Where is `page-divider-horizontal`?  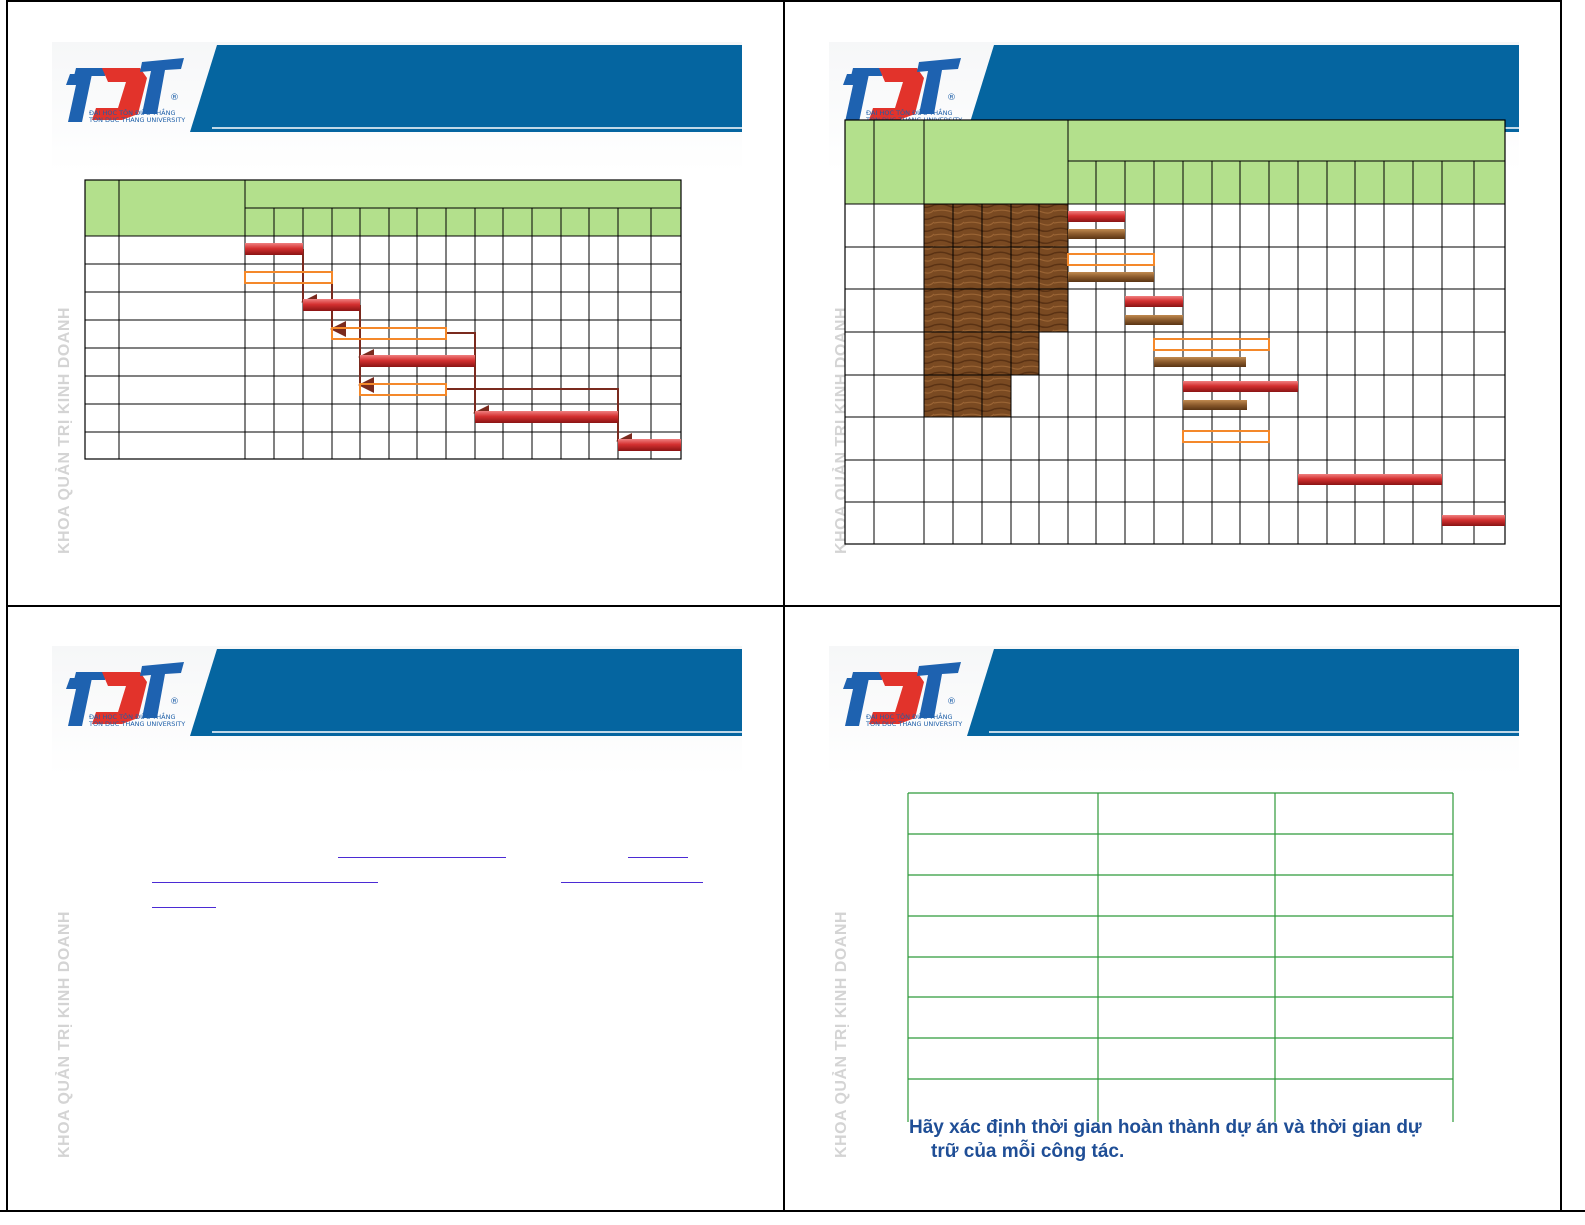
page-divider-horizontal is located at coordinates (784, 606).